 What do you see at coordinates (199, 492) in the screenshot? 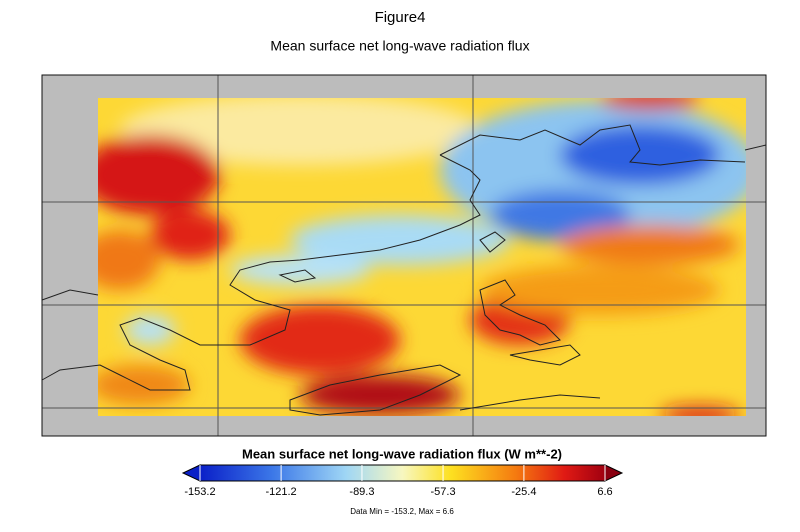
I see `colorbar-tick-label: -153.2` at bounding box center [199, 492].